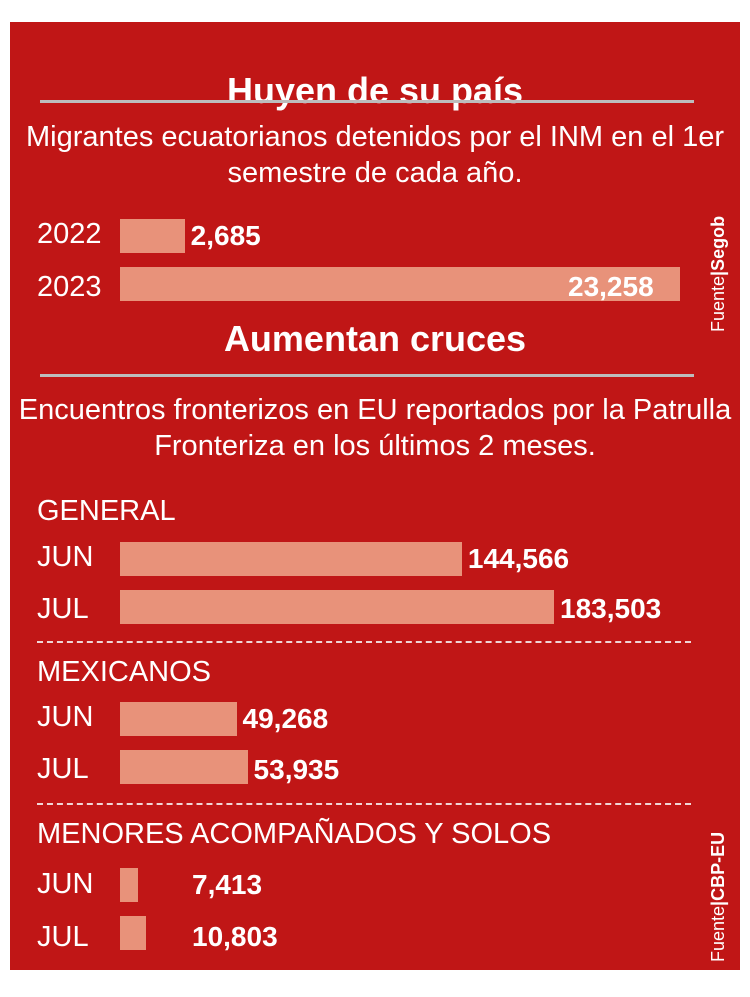 The width and height of the screenshot is (750, 997). Describe the element at coordinates (106, 511) in the screenshot. I see `group-label-general: GENERAL` at that location.